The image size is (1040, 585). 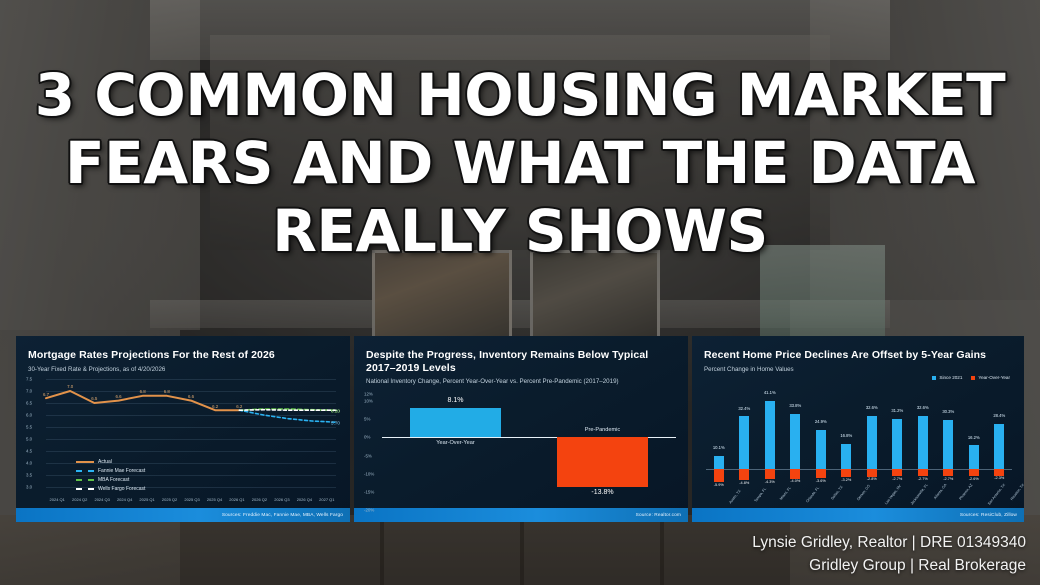 I want to click on chart3-legend-item: Since 2021, so click(x=947, y=377).